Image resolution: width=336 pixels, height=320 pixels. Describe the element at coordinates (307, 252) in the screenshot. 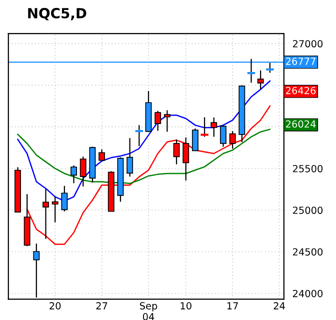

I see `y-tick-label: 24500` at that location.